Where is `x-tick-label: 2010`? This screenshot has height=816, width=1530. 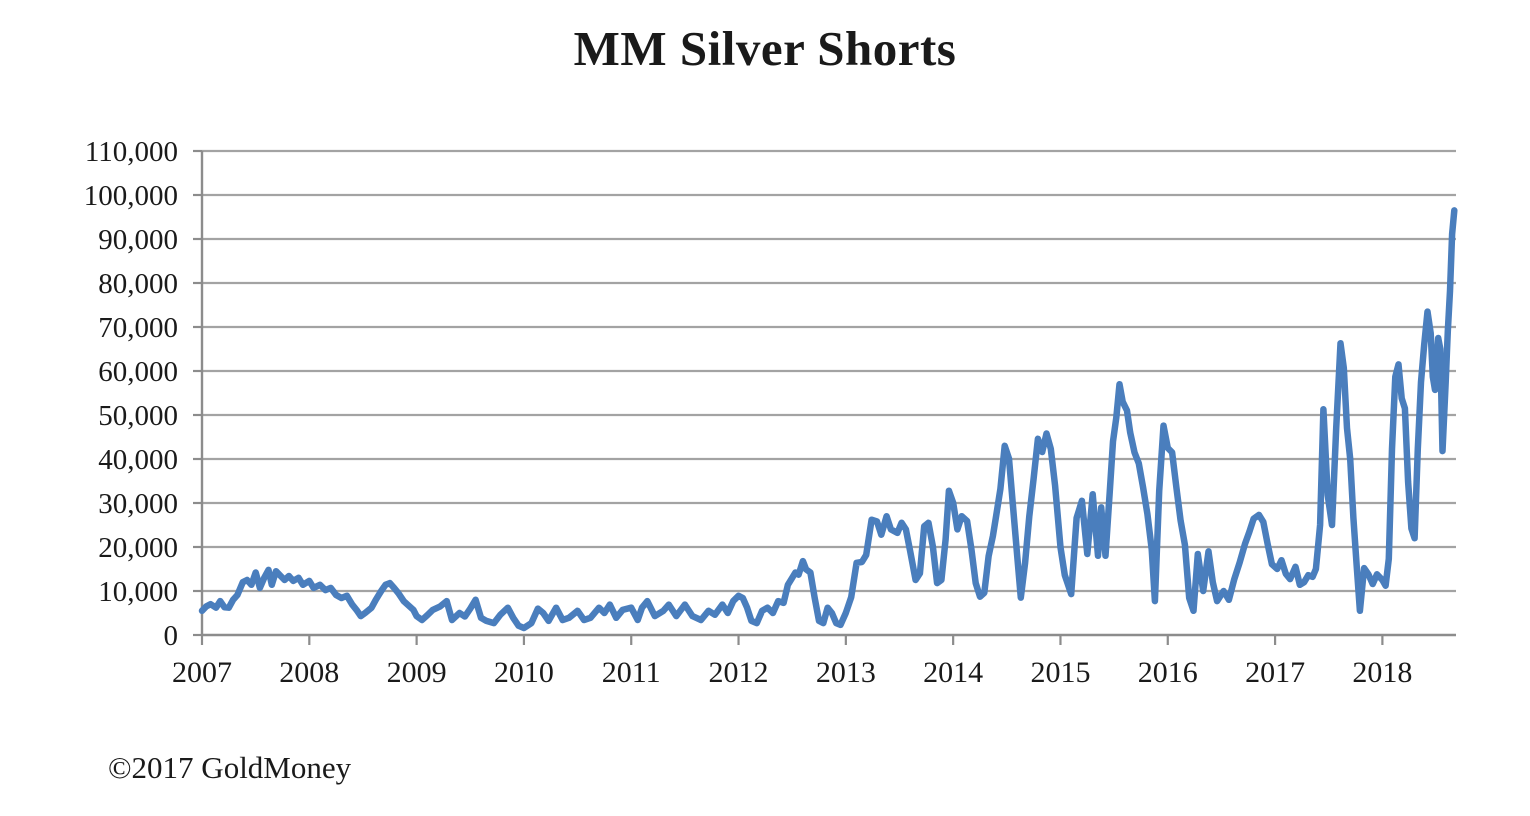 x-tick-label: 2010 is located at coordinates (524, 672).